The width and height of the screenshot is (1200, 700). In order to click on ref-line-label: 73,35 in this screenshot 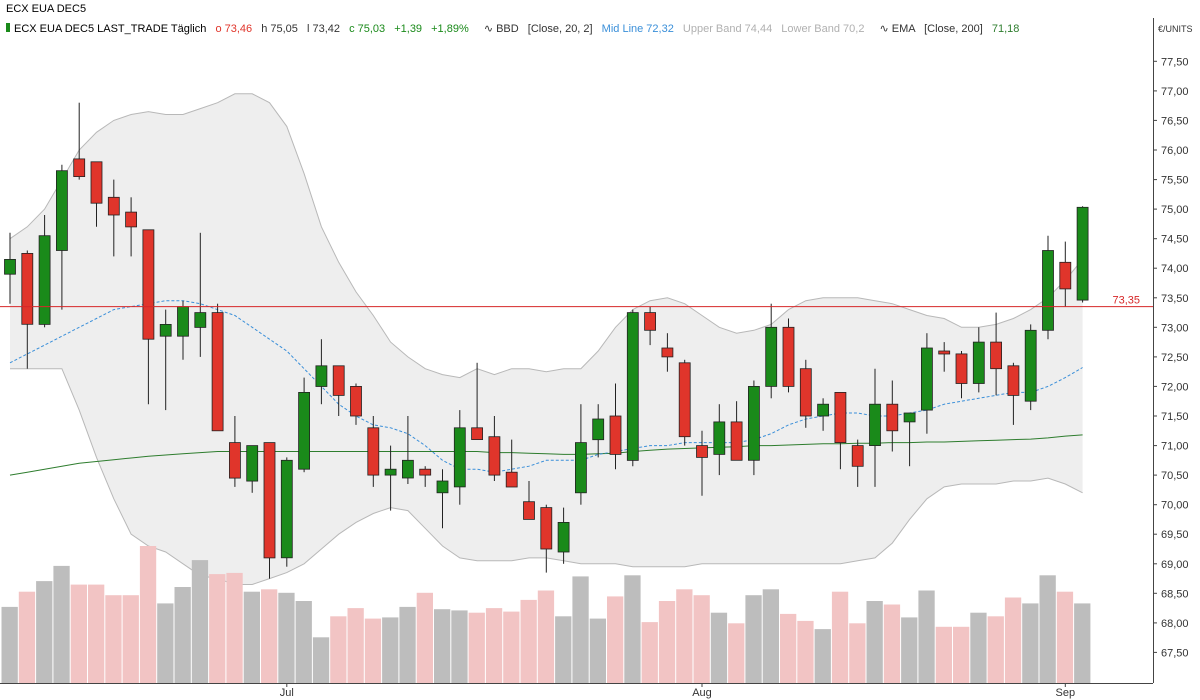, I will do `click(1126, 301)`.